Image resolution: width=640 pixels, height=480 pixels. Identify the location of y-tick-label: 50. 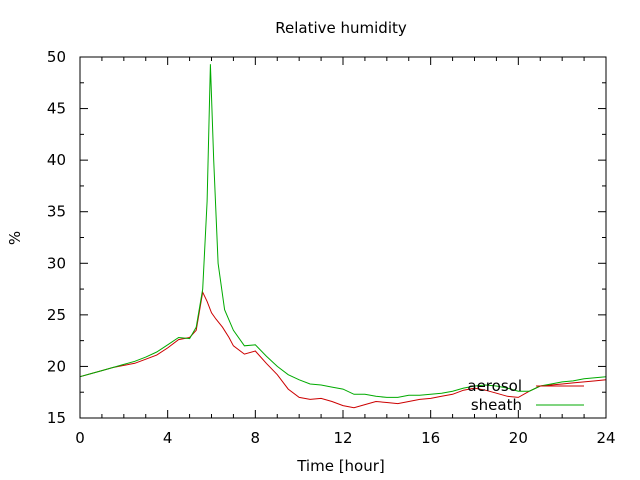
(56, 57).